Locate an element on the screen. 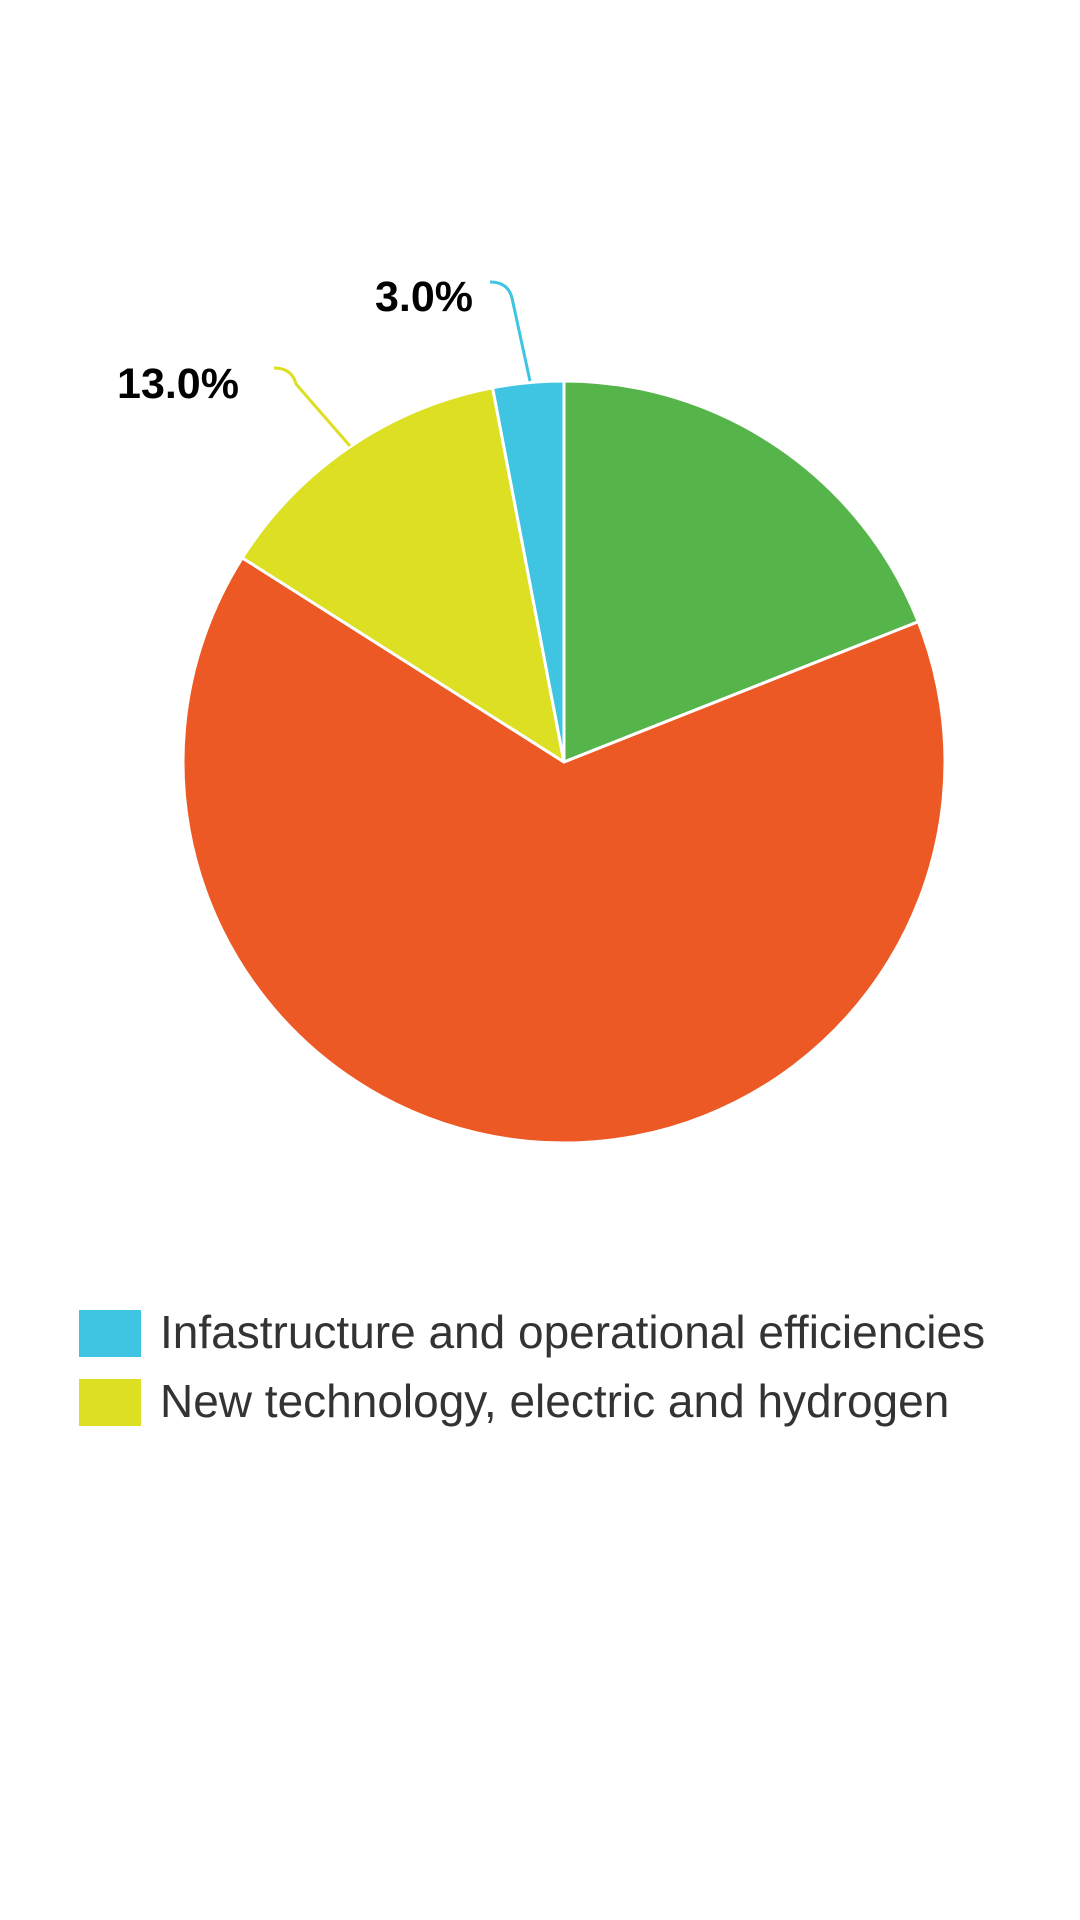 The width and height of the screenshot is (1080, 1920). data-labels: 13.0% 3.0% is located at coordinates (295, 340).